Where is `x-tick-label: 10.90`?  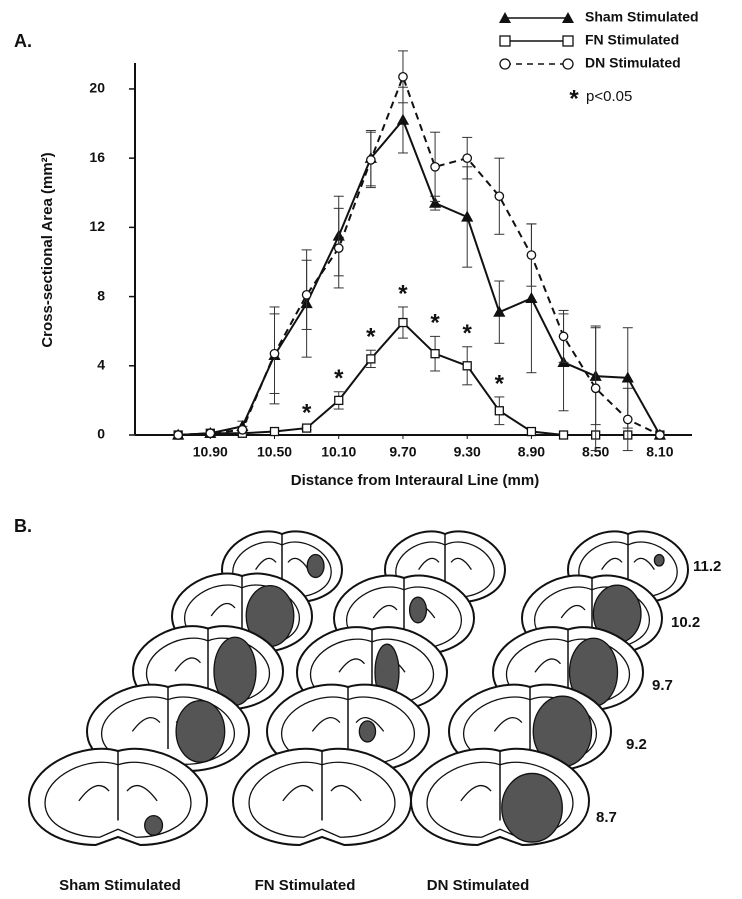
x-tick-label: 10.90 is located at coordinates (210, 452).